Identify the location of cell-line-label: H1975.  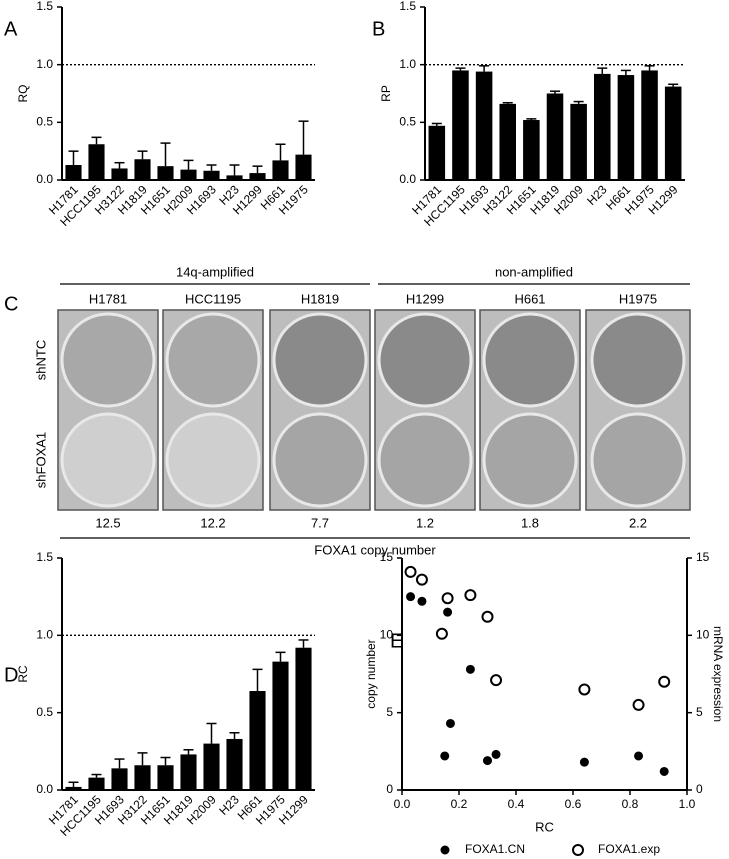
(638, 298).